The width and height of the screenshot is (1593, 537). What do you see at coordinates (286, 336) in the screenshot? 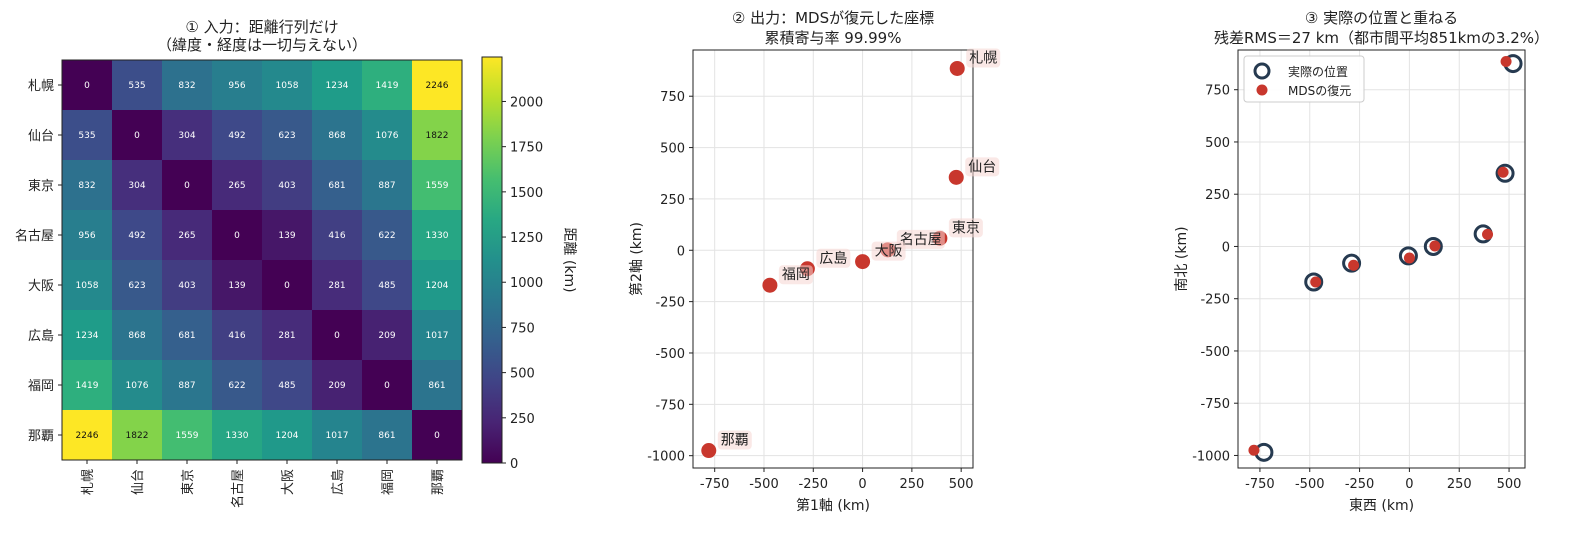
I see `cell-value: 281` at bounding box center [286, 336].